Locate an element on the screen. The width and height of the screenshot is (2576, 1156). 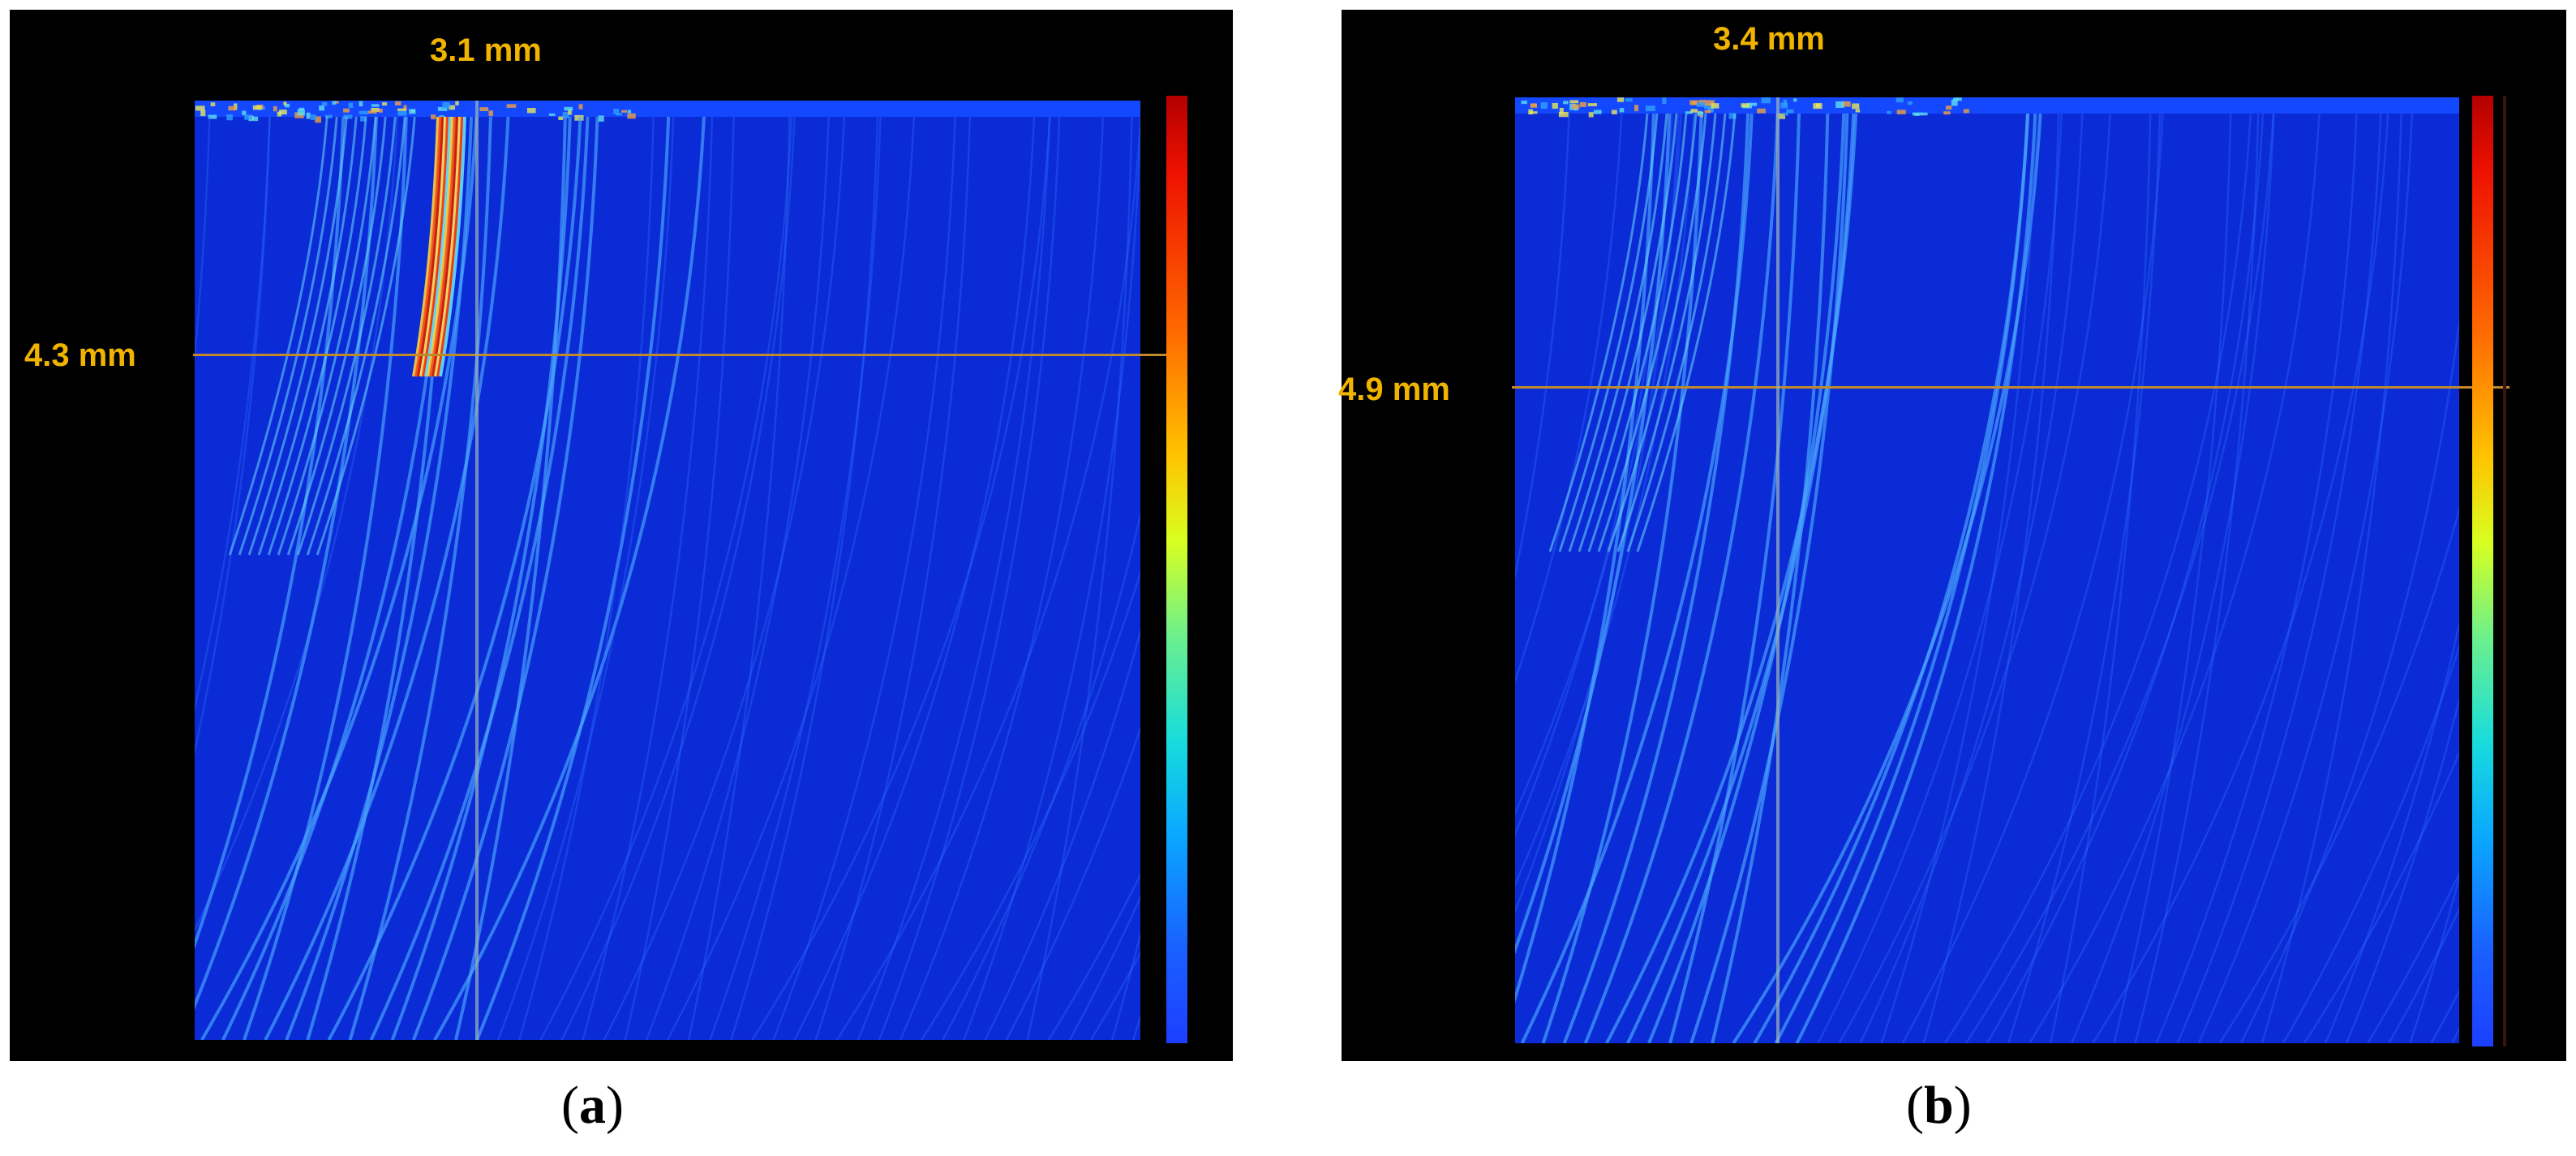
strong-reflection is located at coordinates (439, 247).